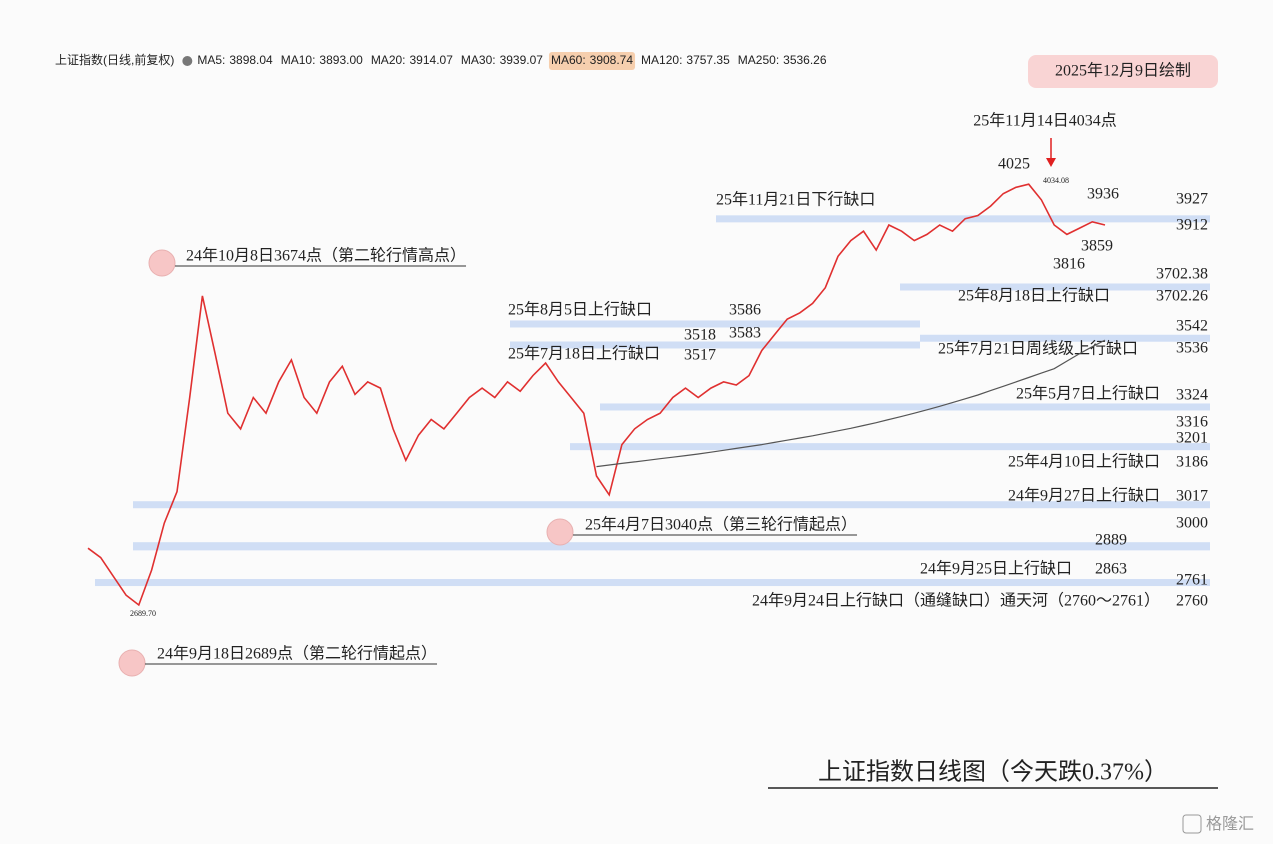 The width and height of the screenshot is (1273, 844). I want to click on gap-high: 3586, so click(745, 310).